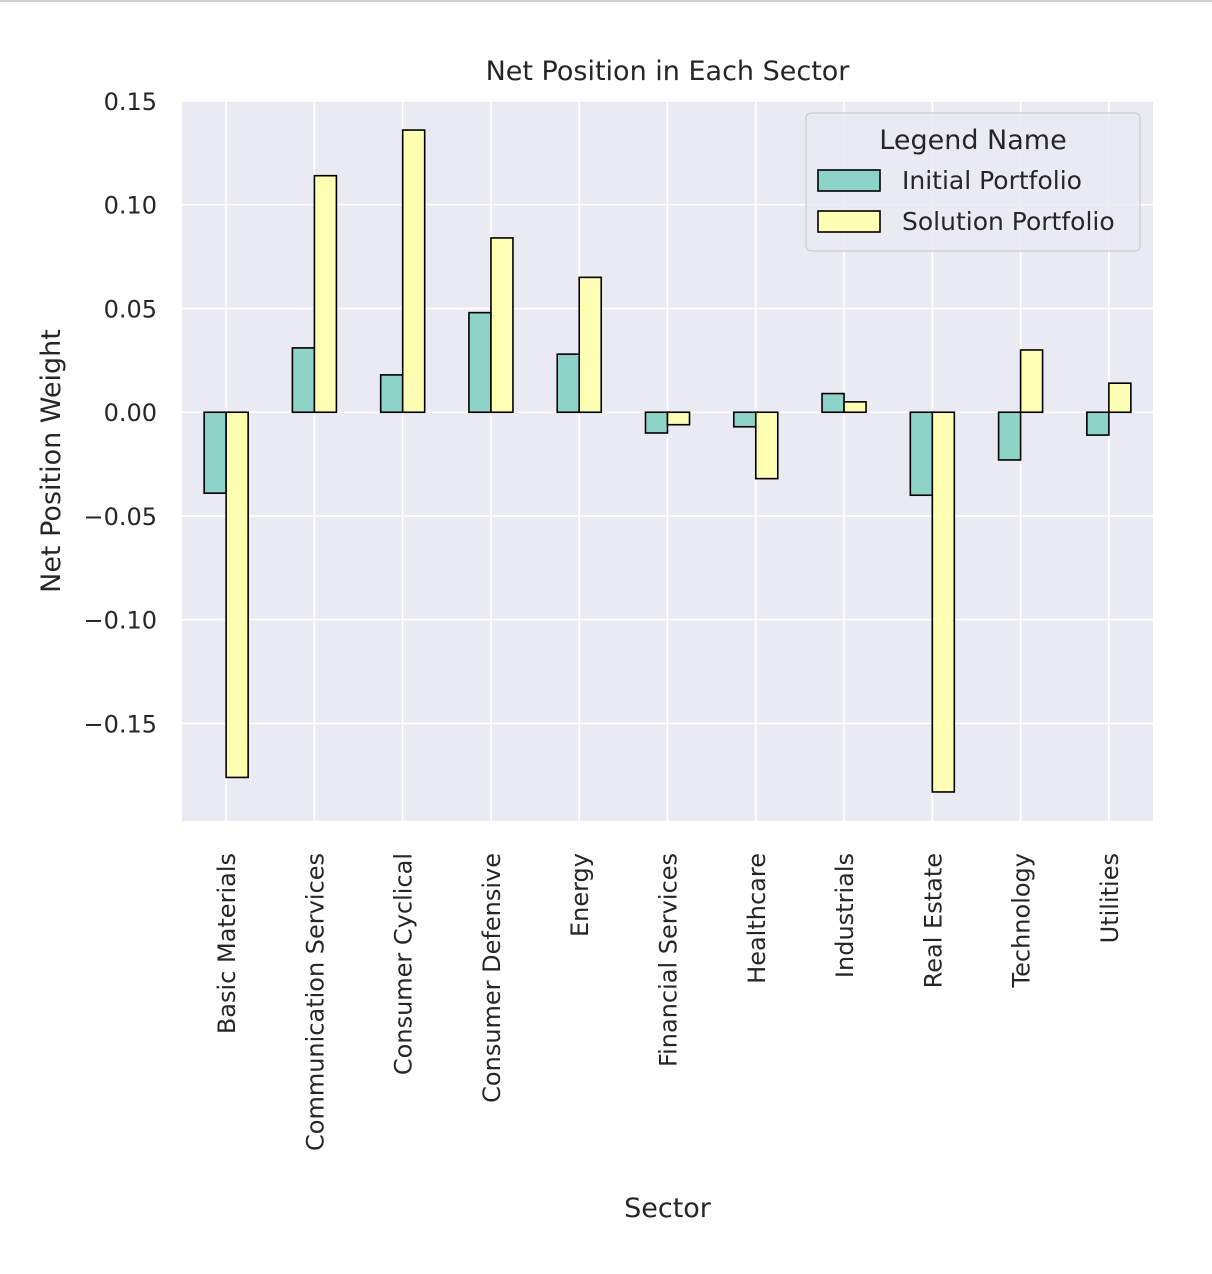  What do you see at coordinates (668, 71) in the screenshot?
I see `chart-title: Net Position in Each Sector` at bounding box center [668, 71].